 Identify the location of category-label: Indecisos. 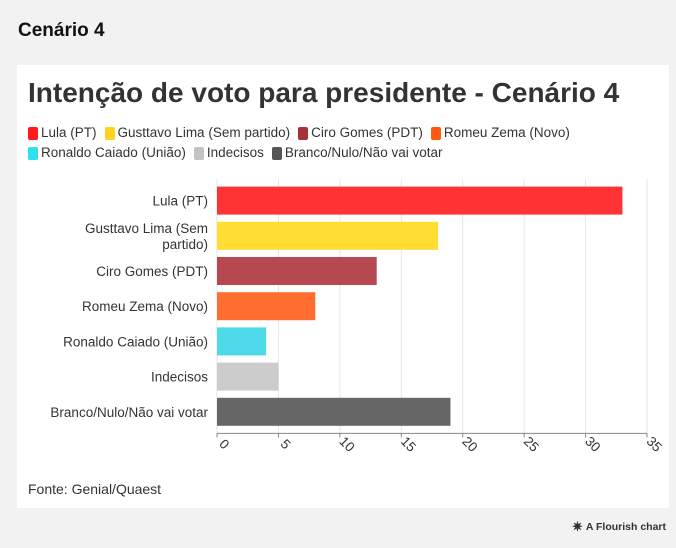
(179, 377).